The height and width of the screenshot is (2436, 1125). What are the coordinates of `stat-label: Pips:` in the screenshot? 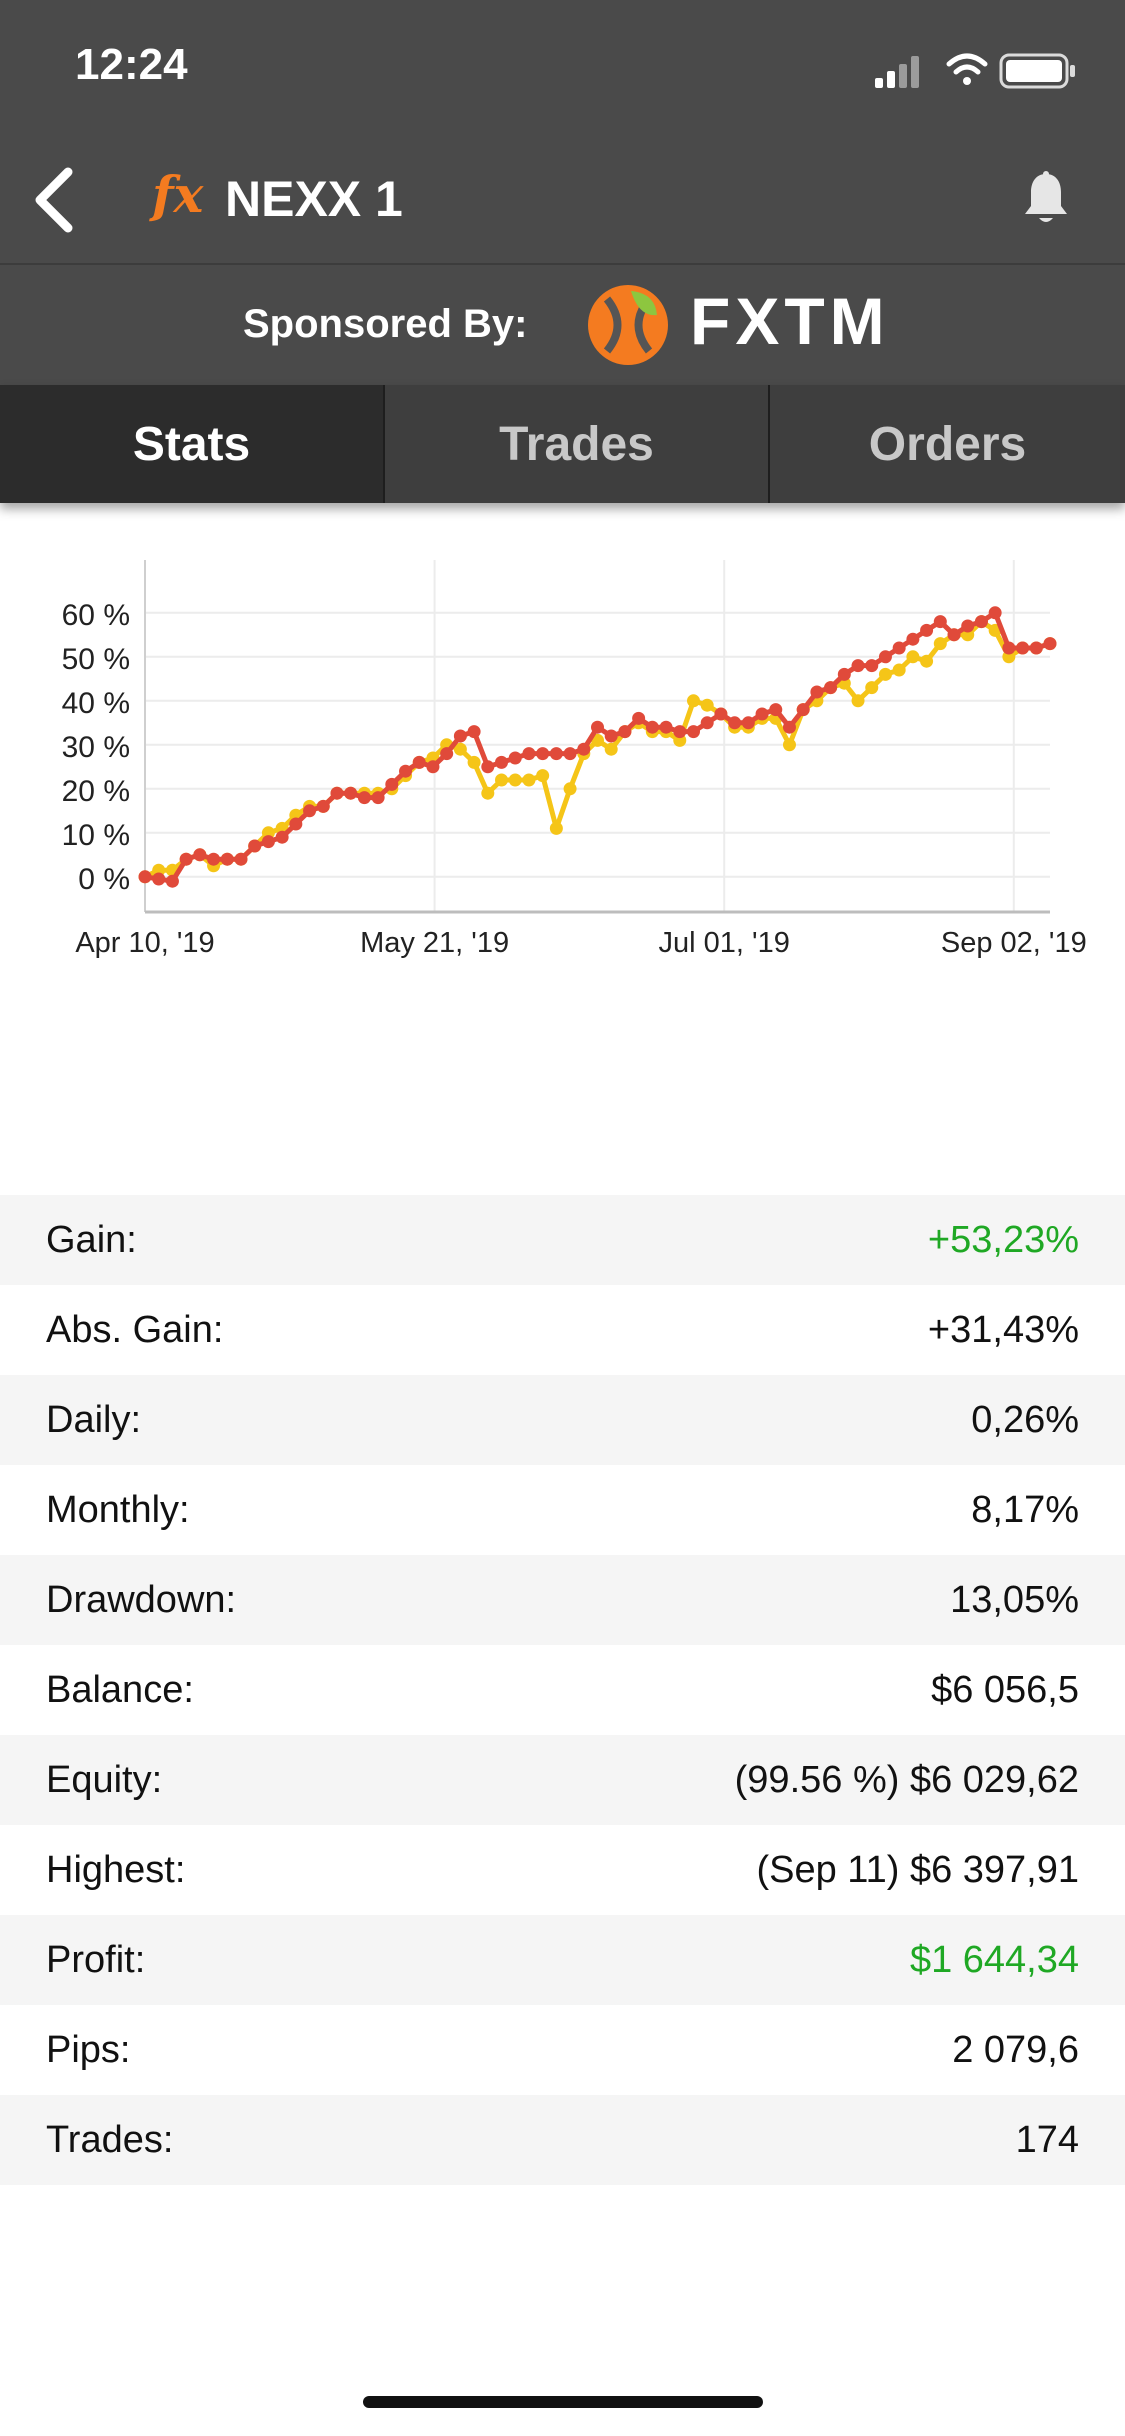 It's located at (88, 2049).